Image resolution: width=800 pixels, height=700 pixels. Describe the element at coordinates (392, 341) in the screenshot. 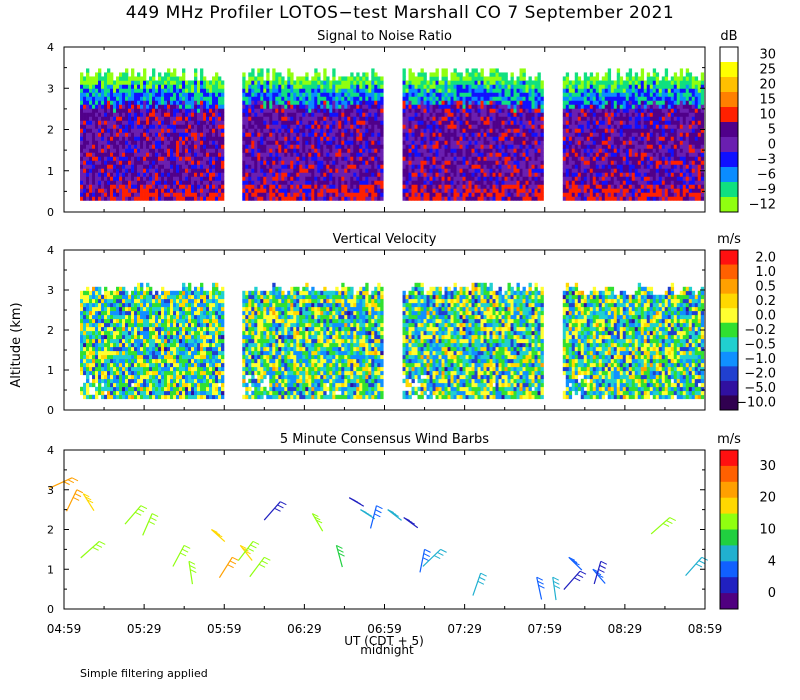

I see `velocity-heatmap` at that location.